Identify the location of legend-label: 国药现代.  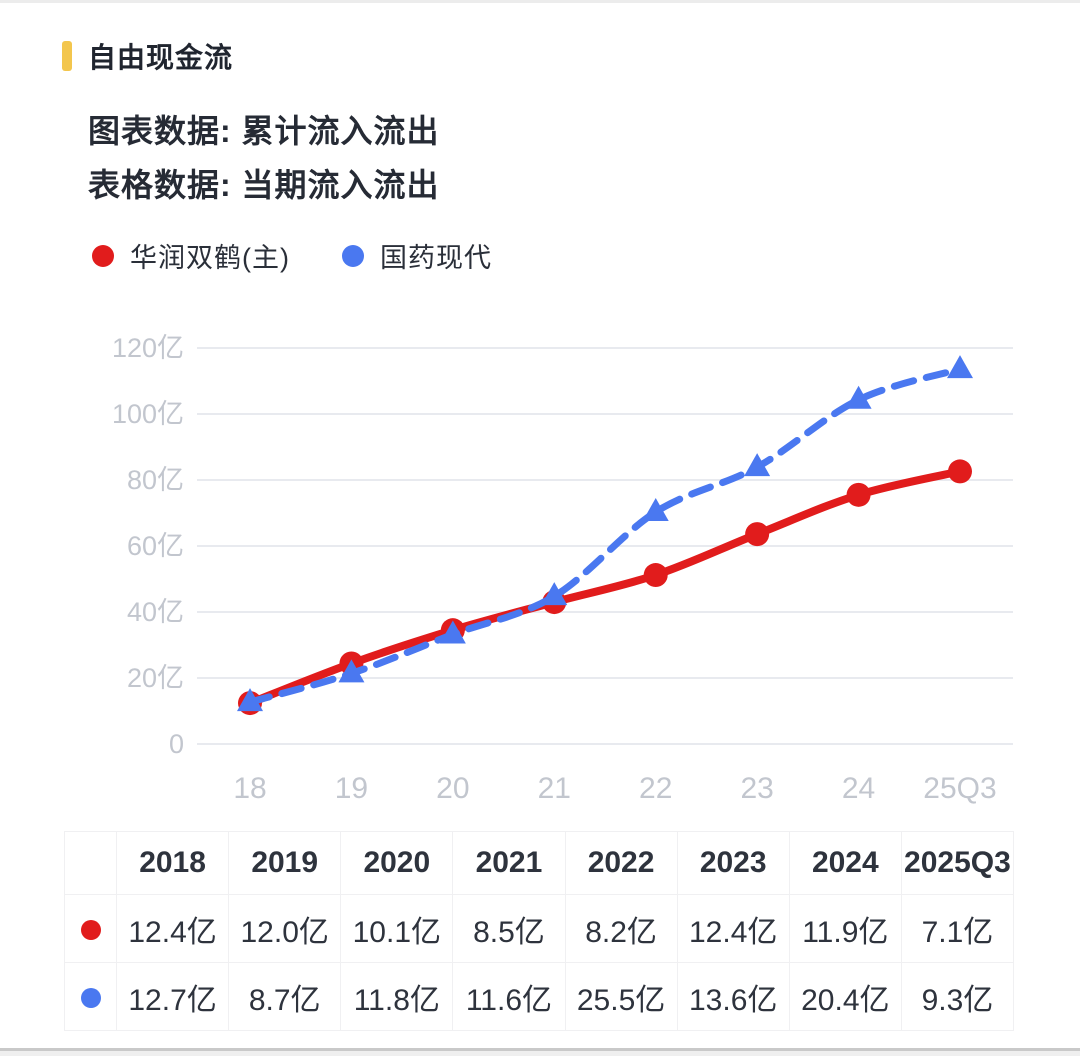
(435, 258).